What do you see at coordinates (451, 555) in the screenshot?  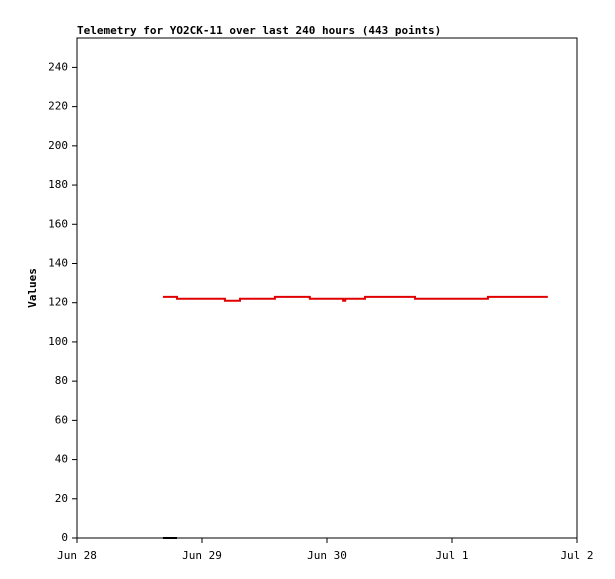 I see `x-tick-label: Jul 1` at bounding box center [451, 555].